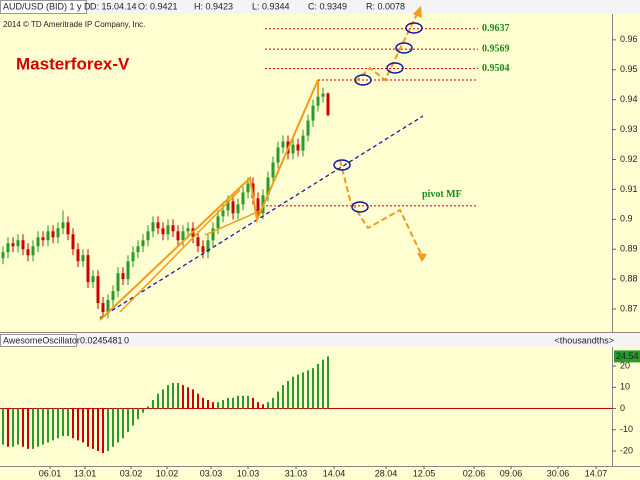 Image resolution: width=640 pixels, height=480 pixels. What do you see at coordinates (629, 129) in the screenshot?
I see `y-tick-label: 0.93` at bounding box center [629, 129].